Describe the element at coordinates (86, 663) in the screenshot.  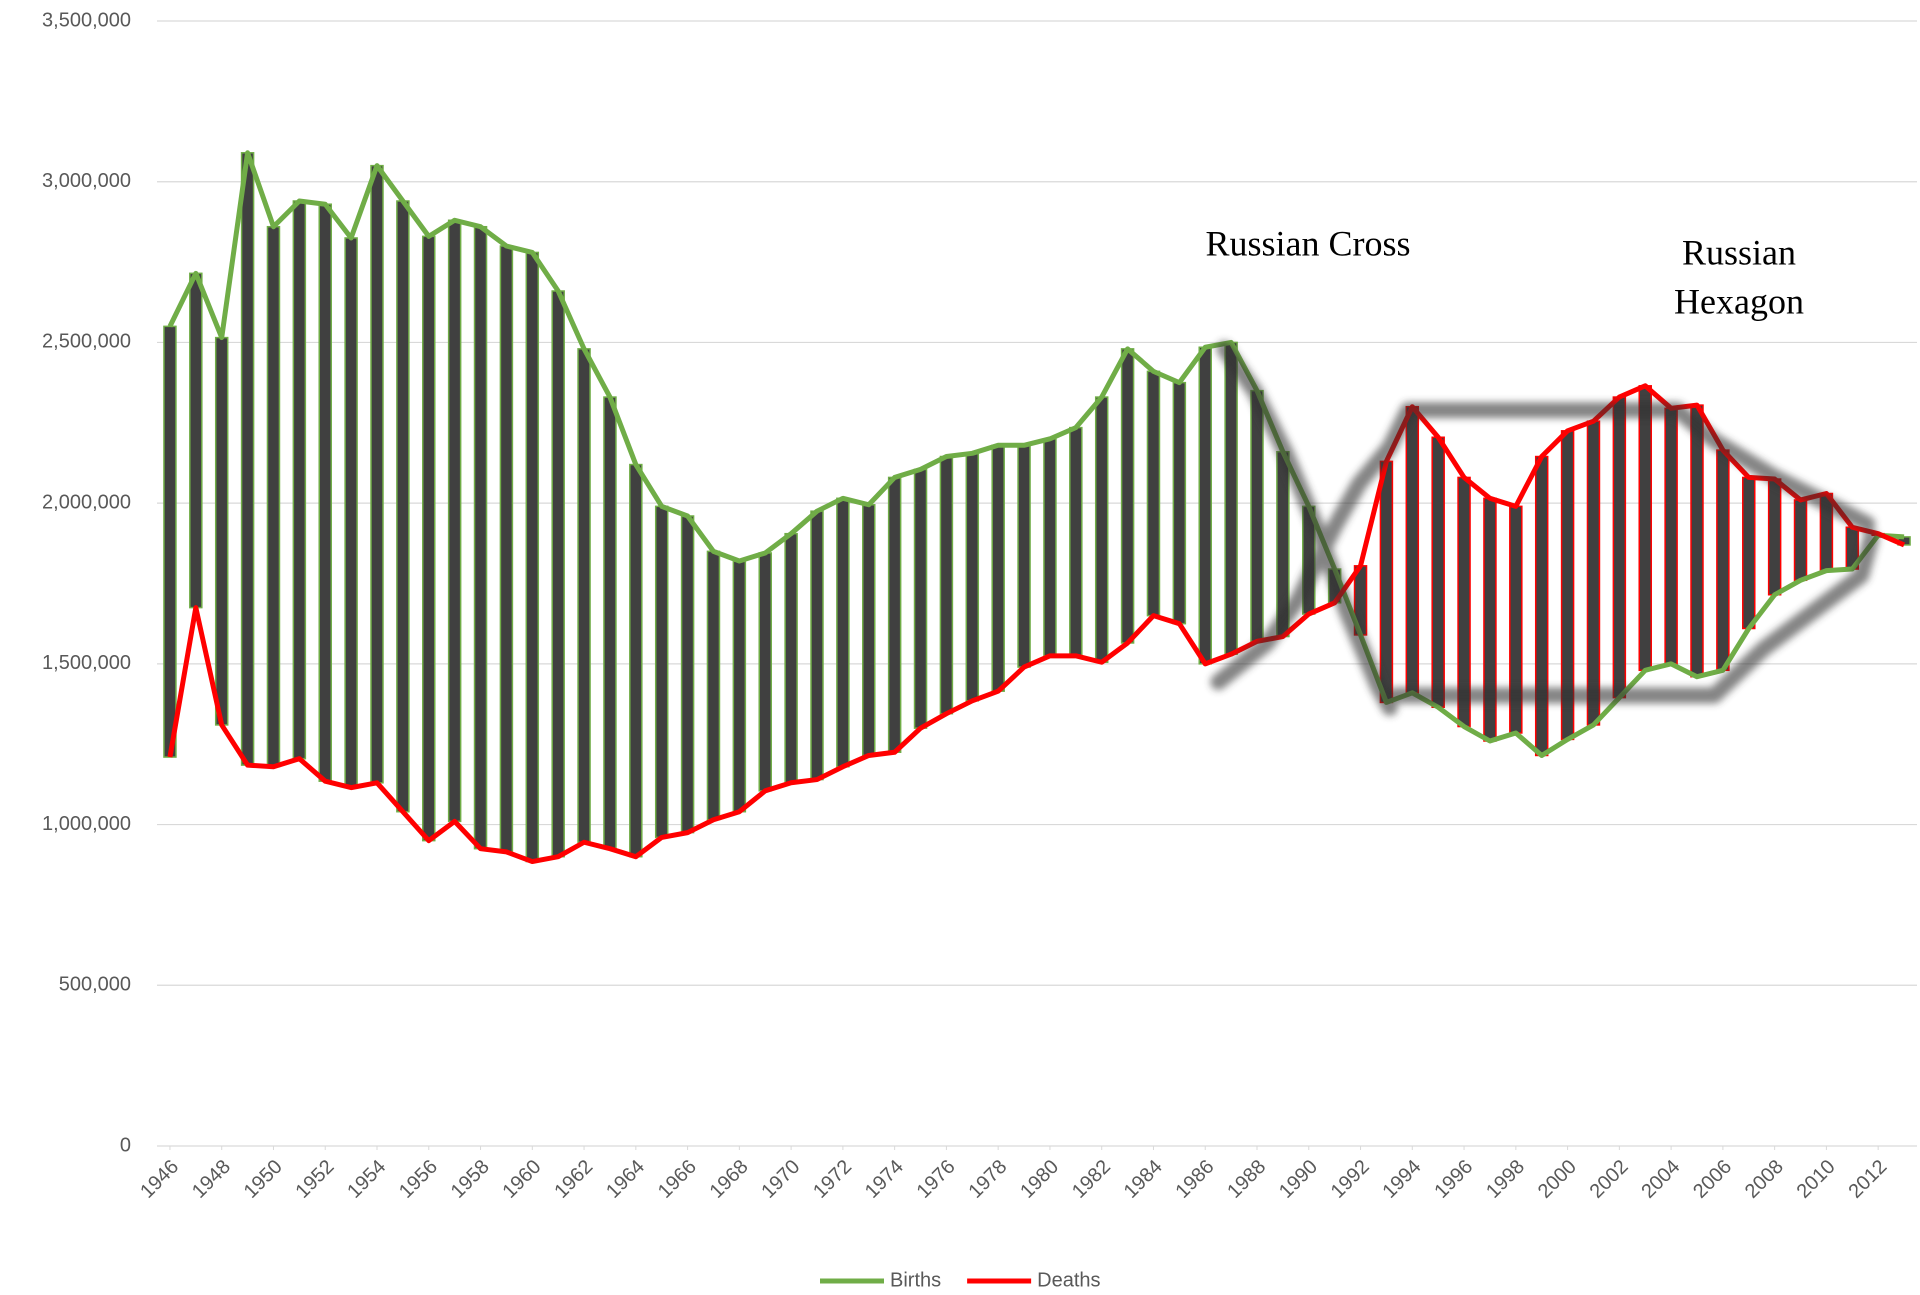
I see `y-tick-label: 1,500,000` at that location.